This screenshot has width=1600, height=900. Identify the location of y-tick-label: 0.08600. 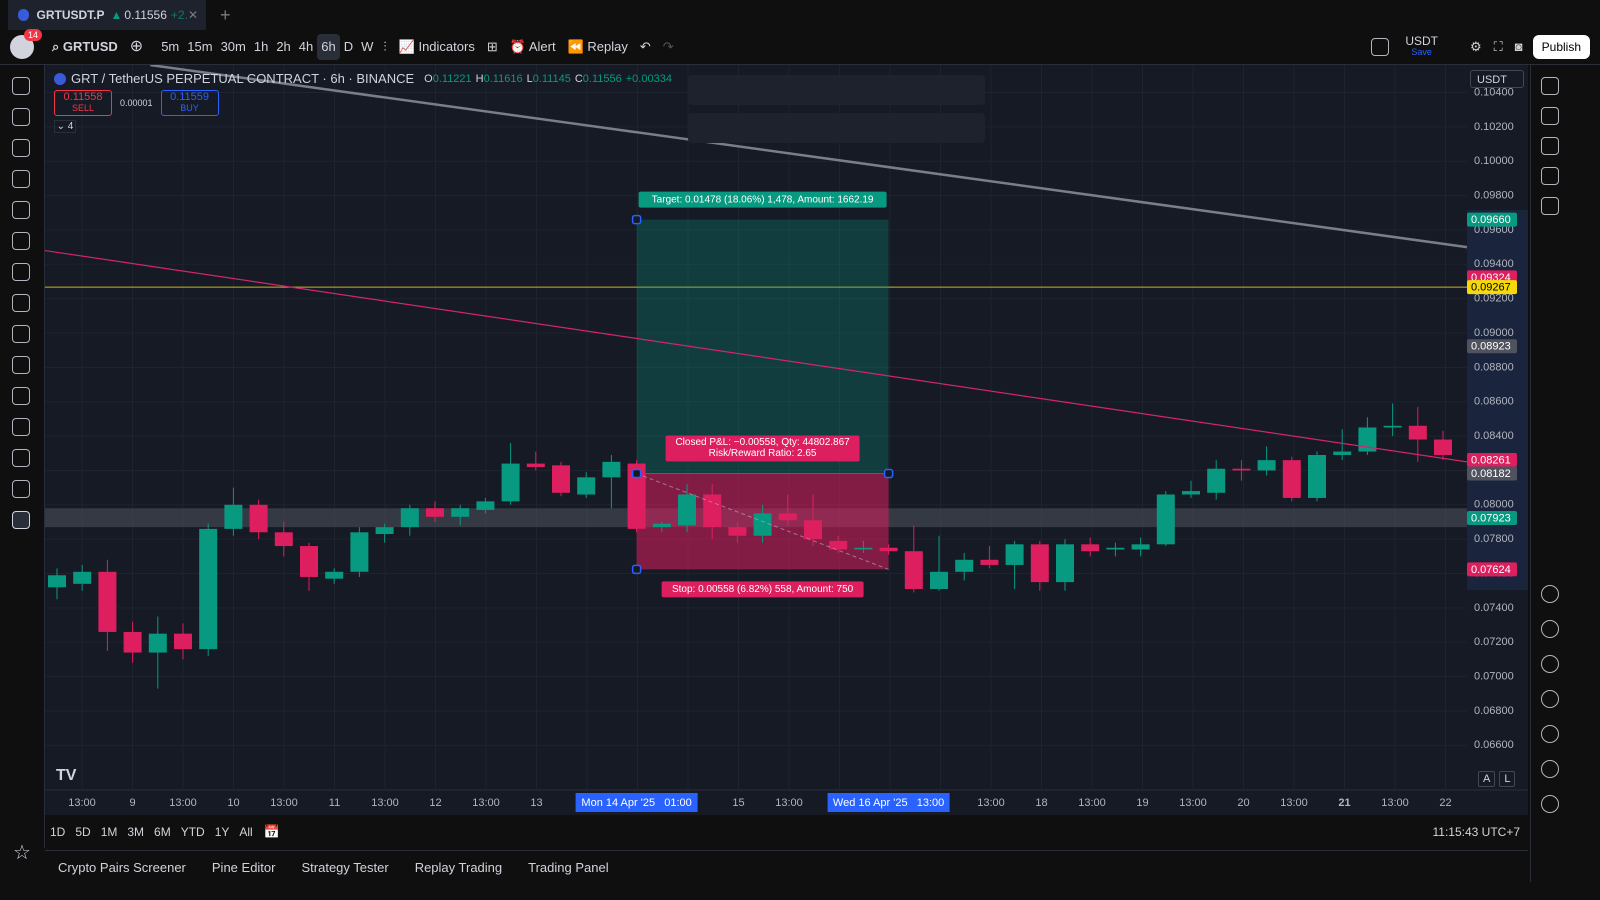
(1494, 402).